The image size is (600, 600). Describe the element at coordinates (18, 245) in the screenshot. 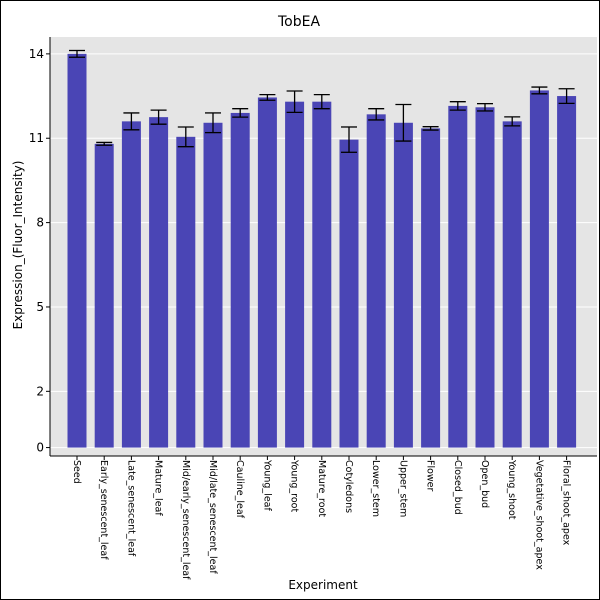

I see `y-axis-title: Expression_(Fluor_Intensity)` at that location.